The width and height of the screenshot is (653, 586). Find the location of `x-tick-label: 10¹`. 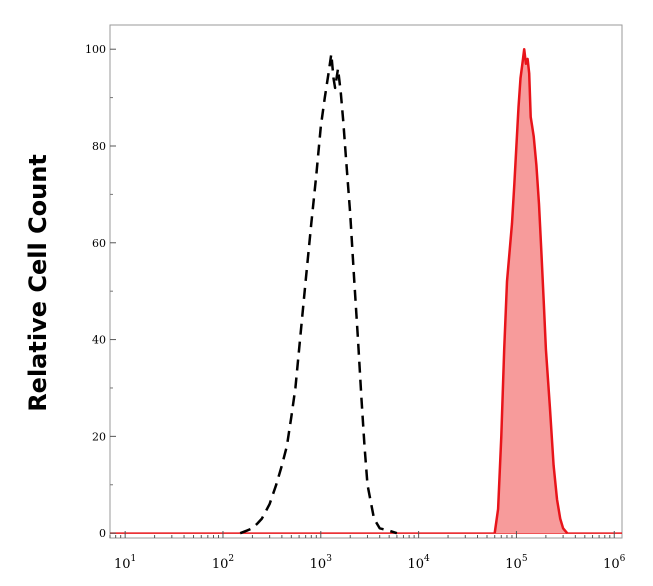

x-tick-label: 10¹ is located at coordinates (125, 563).